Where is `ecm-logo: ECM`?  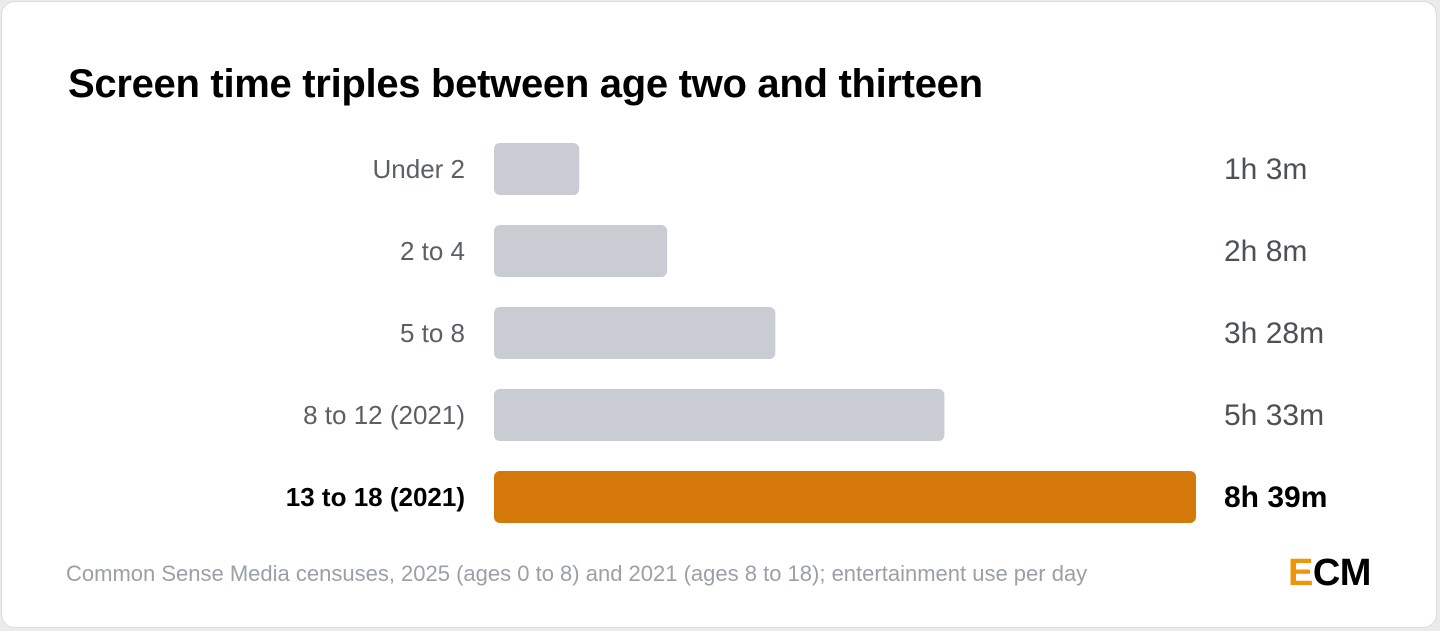 ecm-logo: ECM is located at coordinates (1329, 573).